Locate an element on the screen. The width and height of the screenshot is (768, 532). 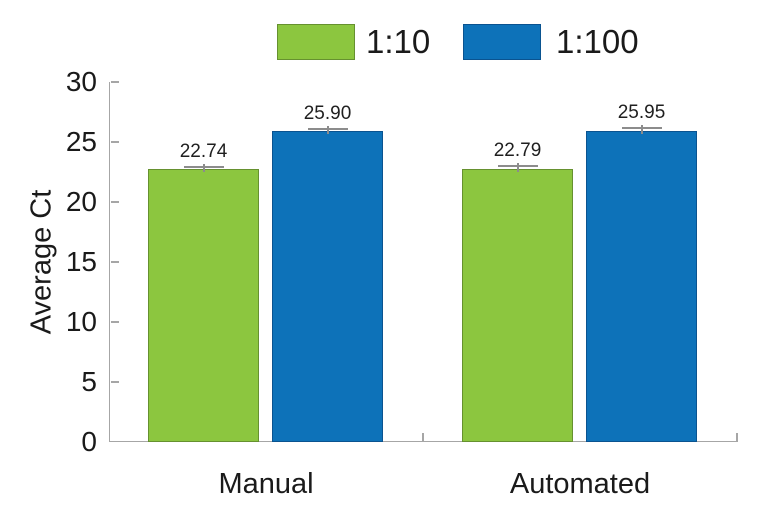
bar-value-label: 22.74 is located at coordinates (203, 151).